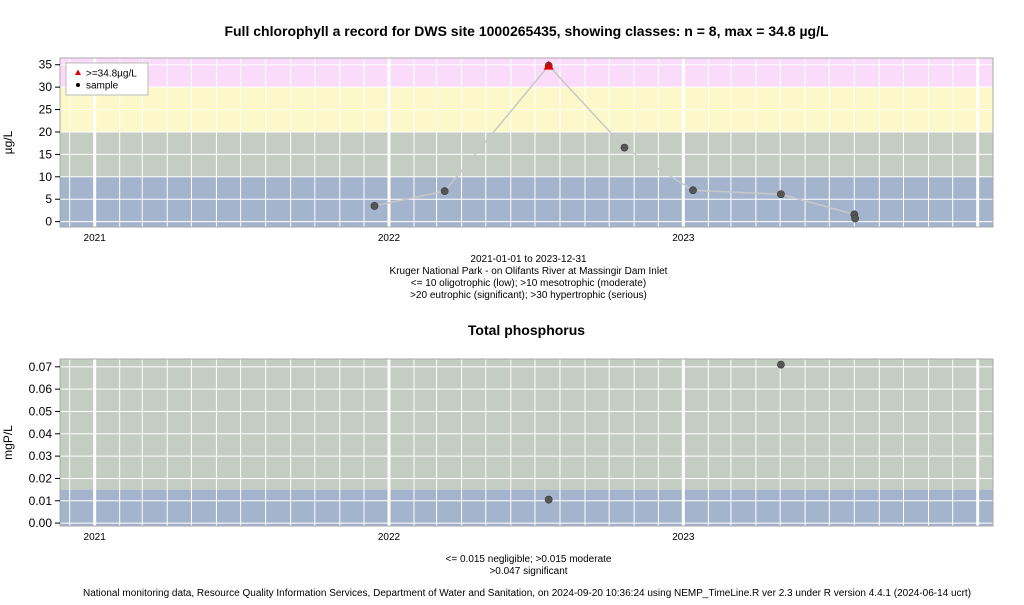 This screenshot has width=1024, height=605. What do you see at coordinates (102, 86) in the screenshot?
I see `legend-label: sample` at bounding box center [102, 86].